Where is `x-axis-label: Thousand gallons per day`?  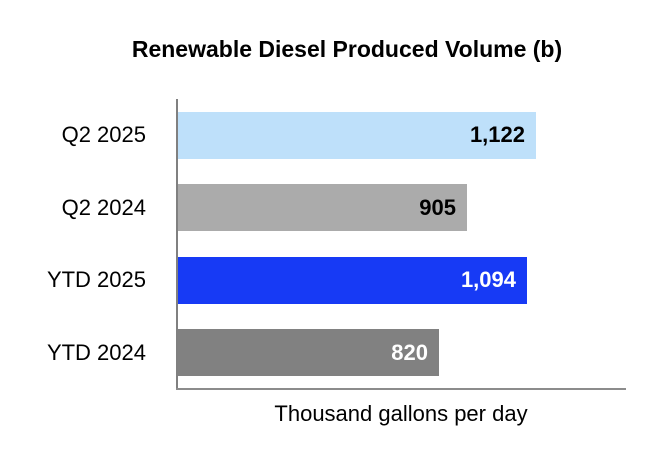
x-axis-label: Thousand gallons per day is located at coordinates (401, 413).